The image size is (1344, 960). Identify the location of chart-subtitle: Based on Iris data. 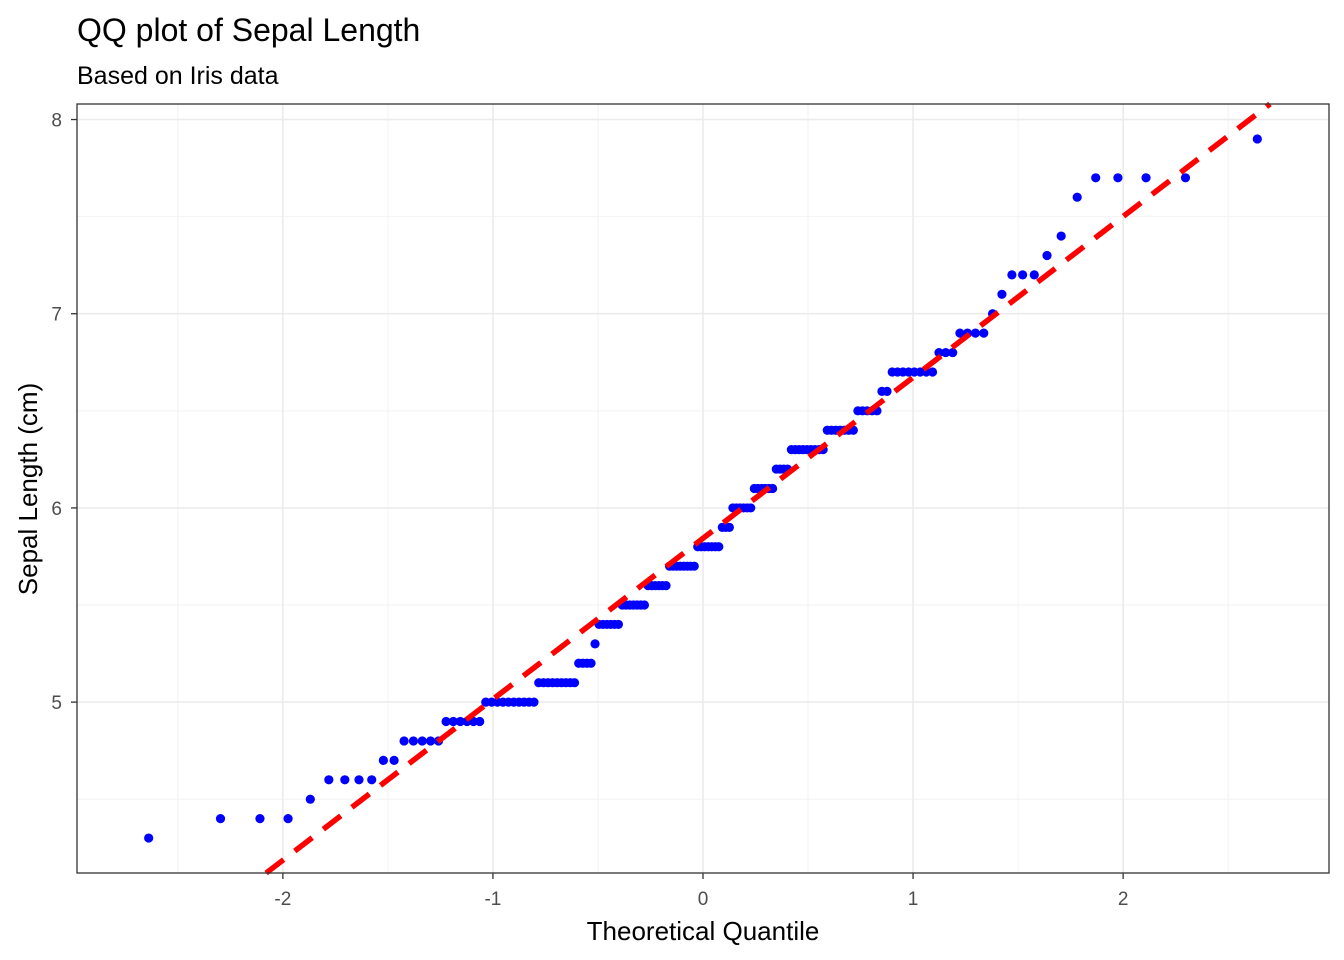
(178, 76).